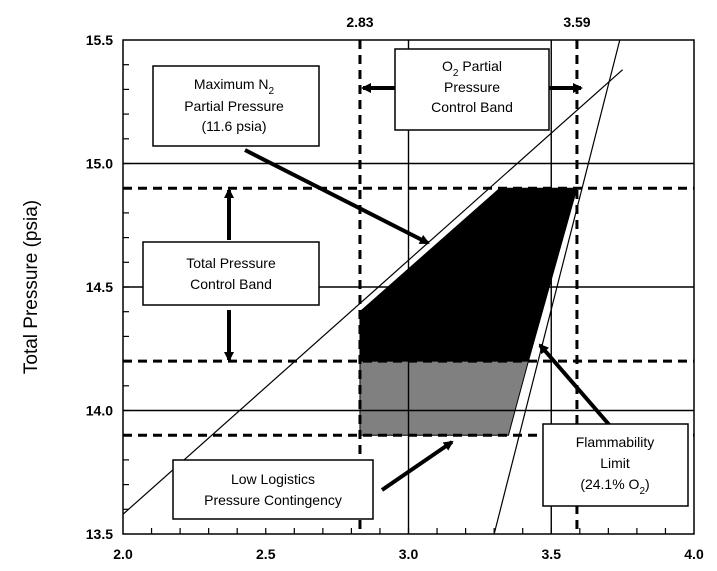  Describe the element at coordinates (231, 284) in the screenshot. I see `total-band-text-line2: Control Band` at that location.